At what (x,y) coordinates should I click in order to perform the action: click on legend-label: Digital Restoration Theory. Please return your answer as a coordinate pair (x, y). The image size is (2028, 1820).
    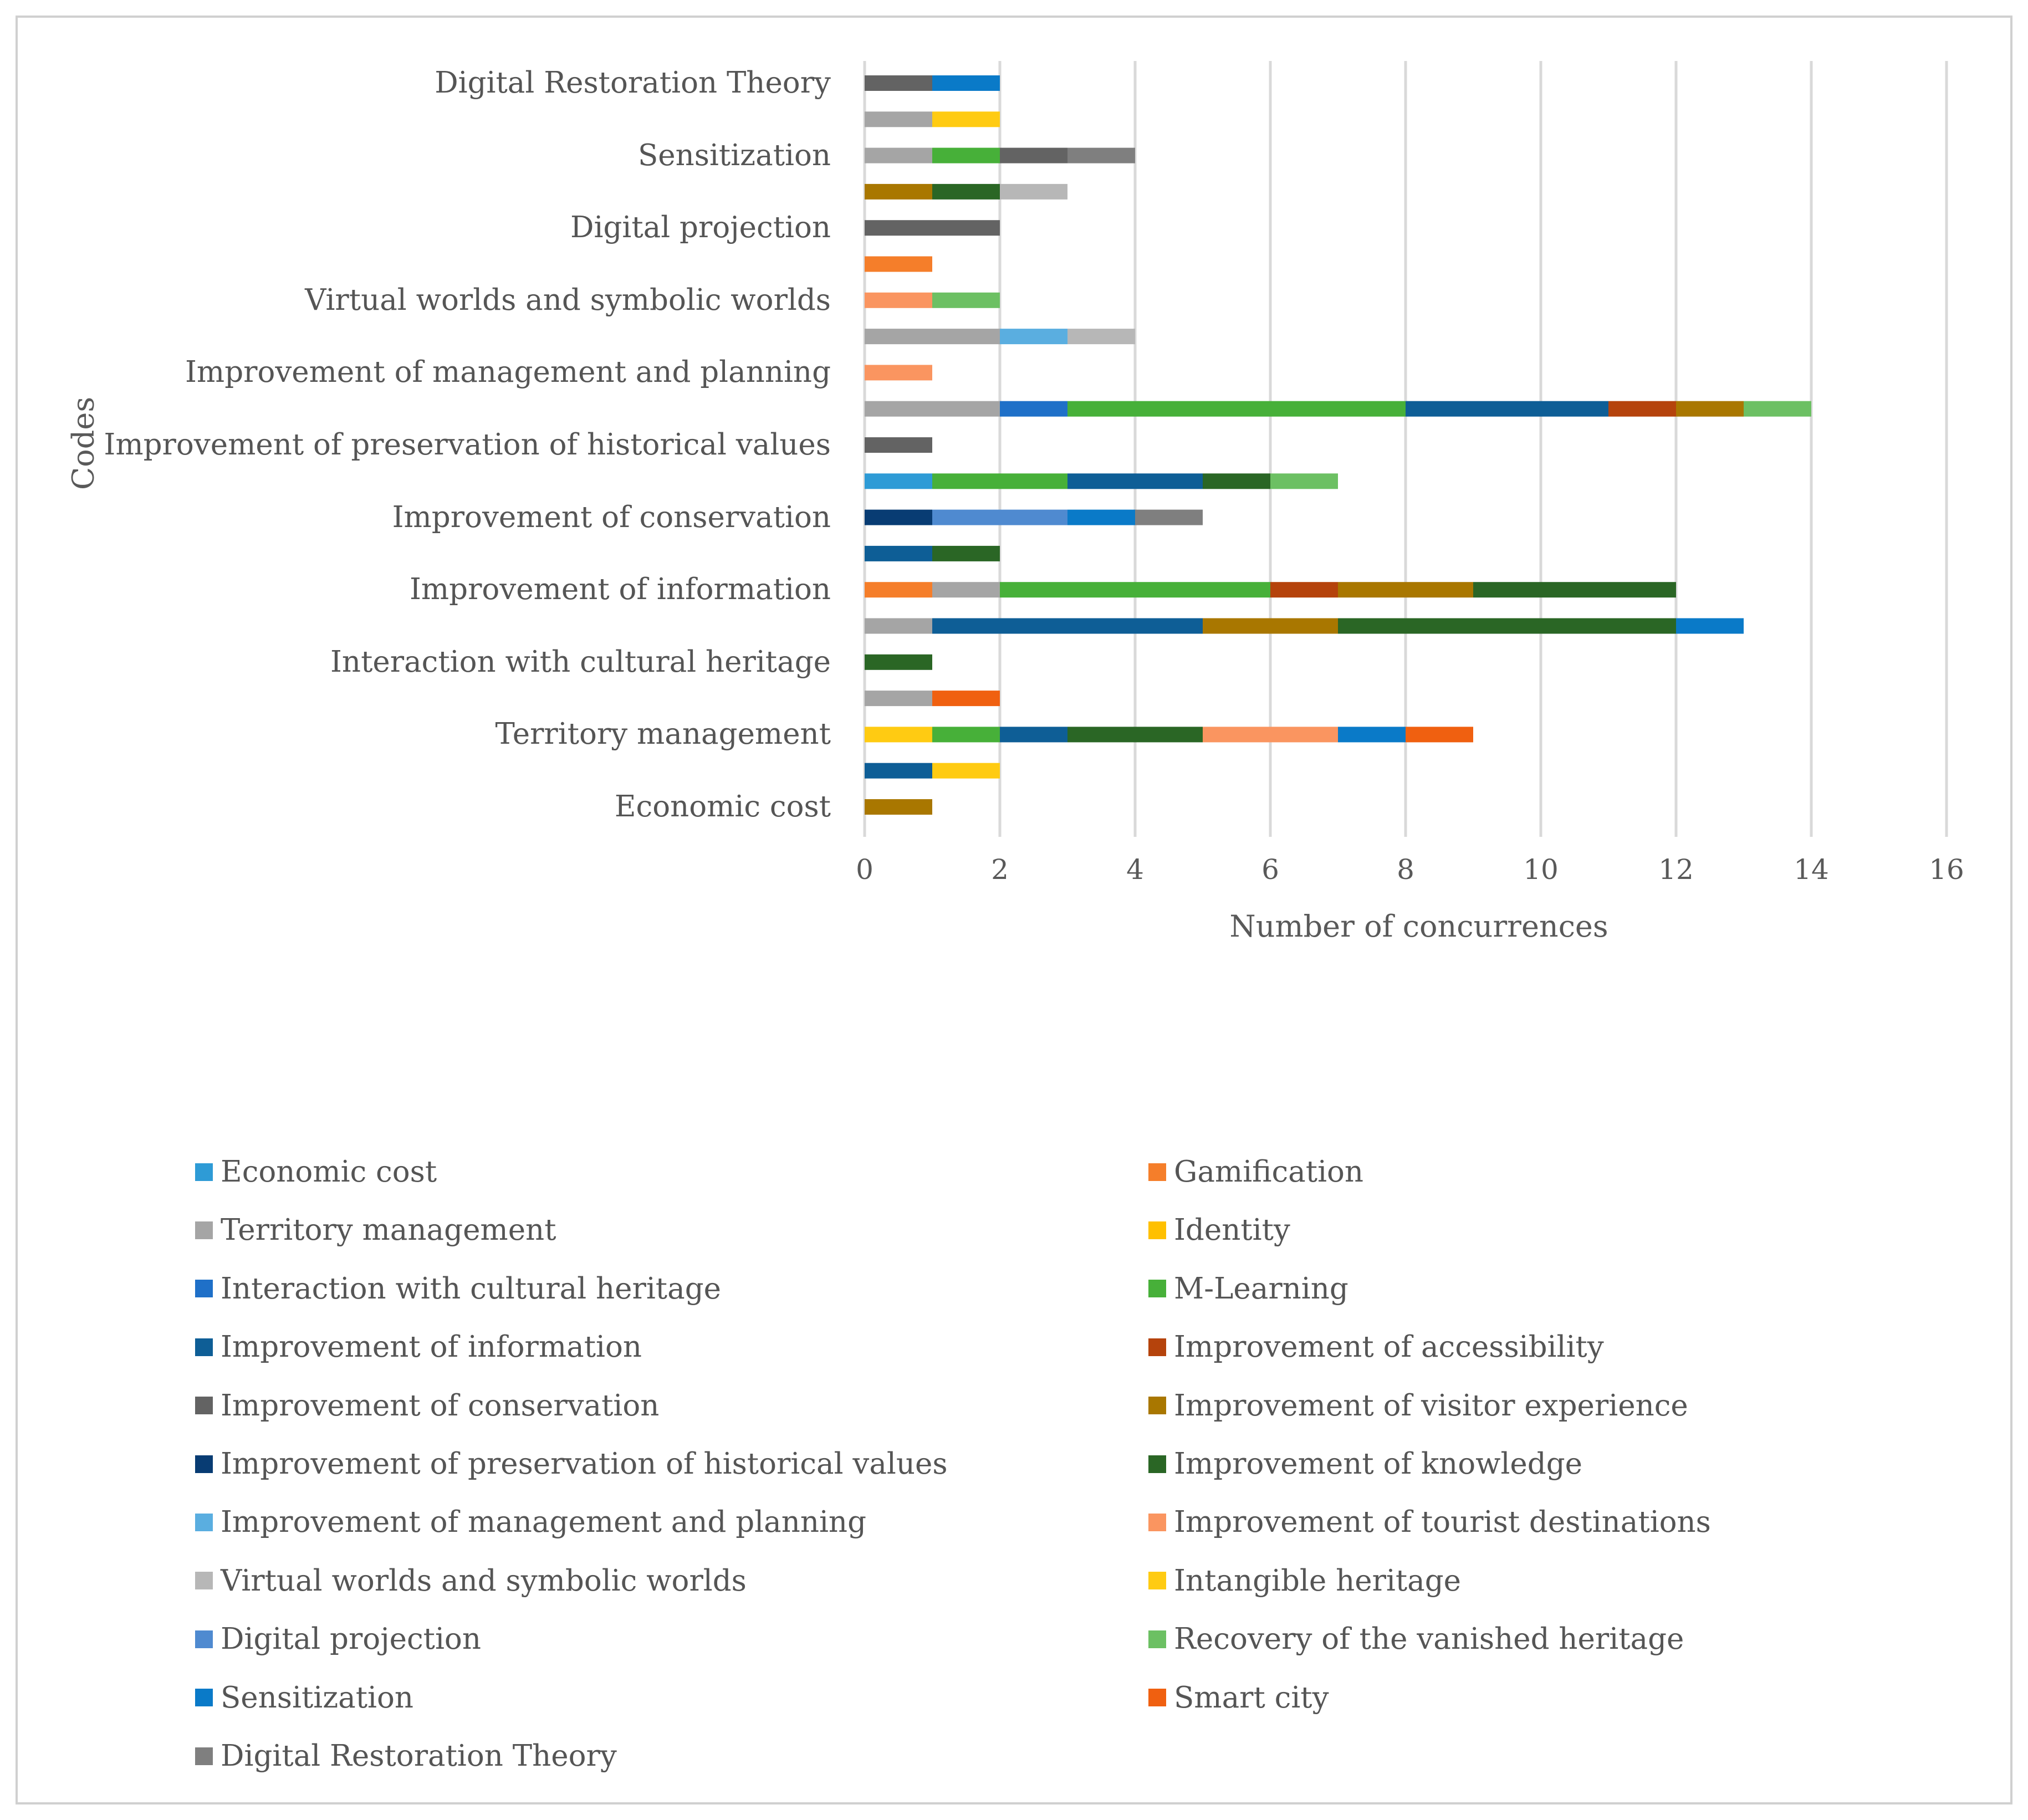
    Looking at the image, I should click on (419, 1756).